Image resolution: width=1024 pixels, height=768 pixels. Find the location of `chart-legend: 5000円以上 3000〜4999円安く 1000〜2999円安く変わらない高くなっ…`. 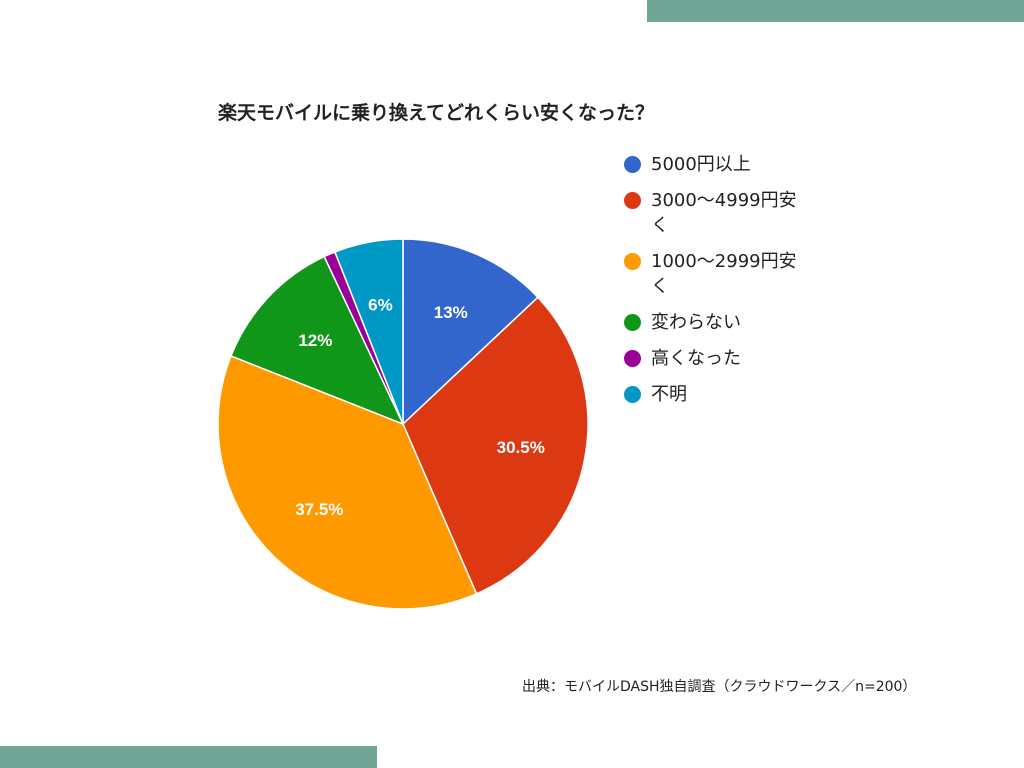

chart-legend: 5000円以上 3000〜4999円安く 1000〜2999円安く変わらない高くなっ… is located at coordinates (724, 285).